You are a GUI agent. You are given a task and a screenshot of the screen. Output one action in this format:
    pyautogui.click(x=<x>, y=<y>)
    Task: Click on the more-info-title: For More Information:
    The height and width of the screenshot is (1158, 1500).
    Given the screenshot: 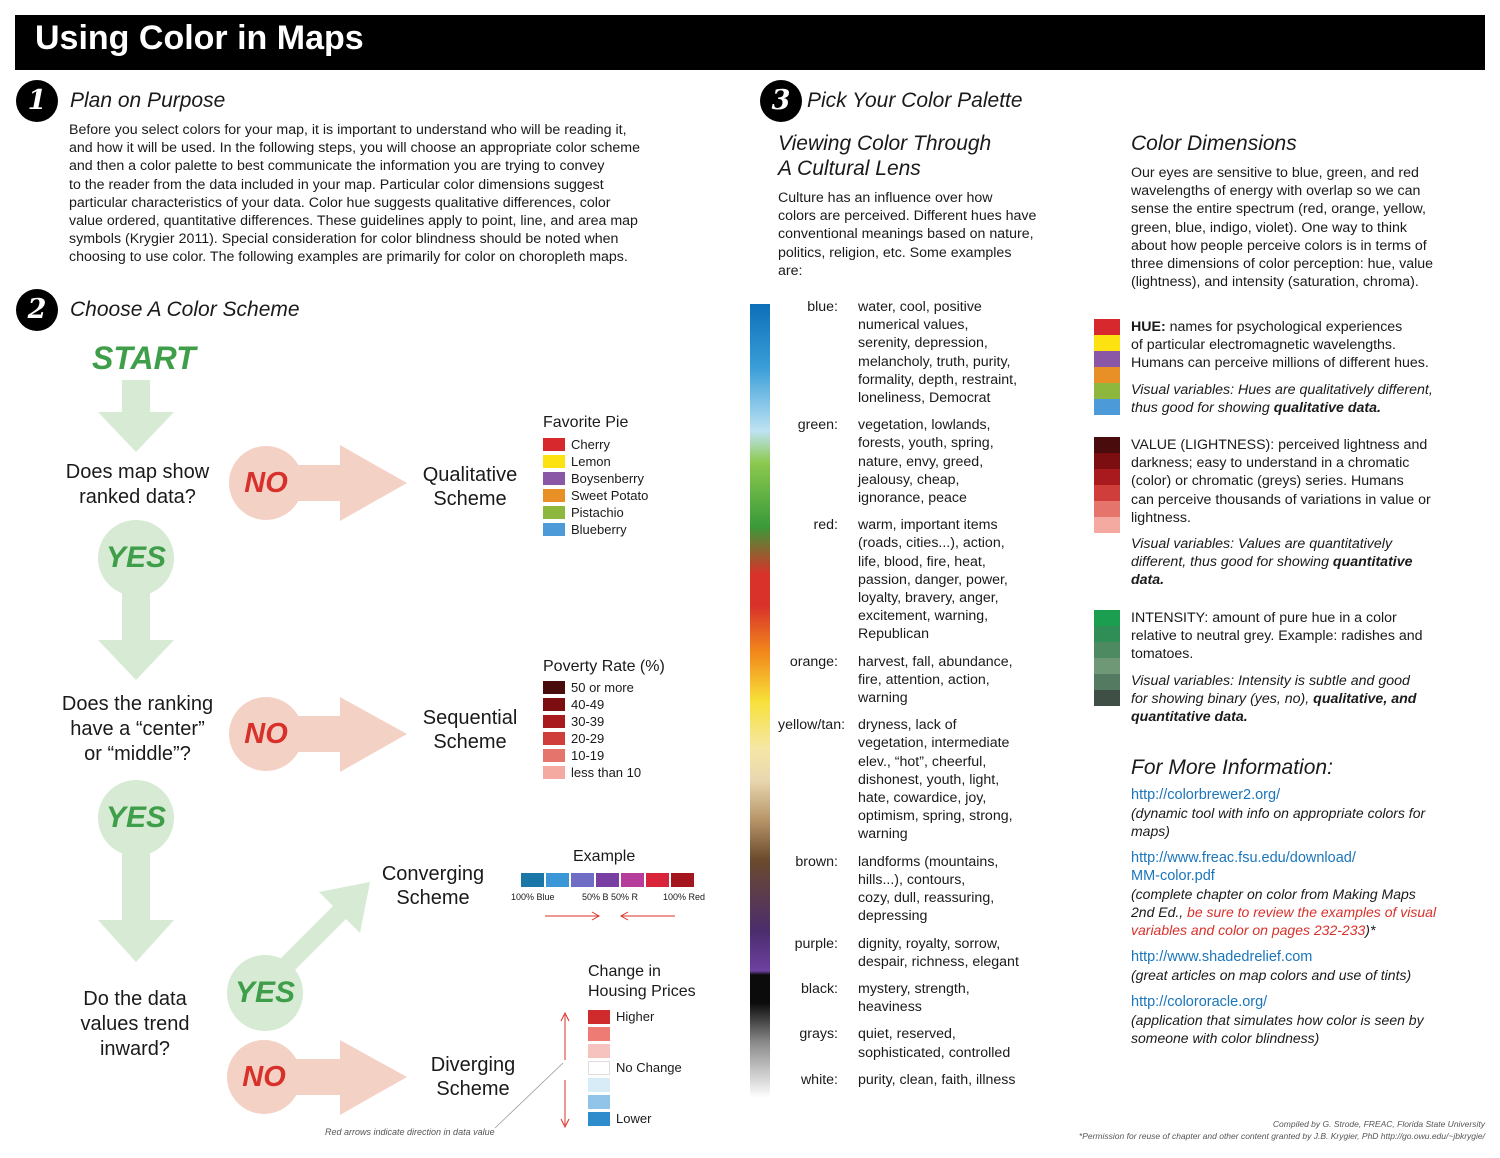 What is the action you would take?
    pyautogui.click(x=1232, y=767)
    